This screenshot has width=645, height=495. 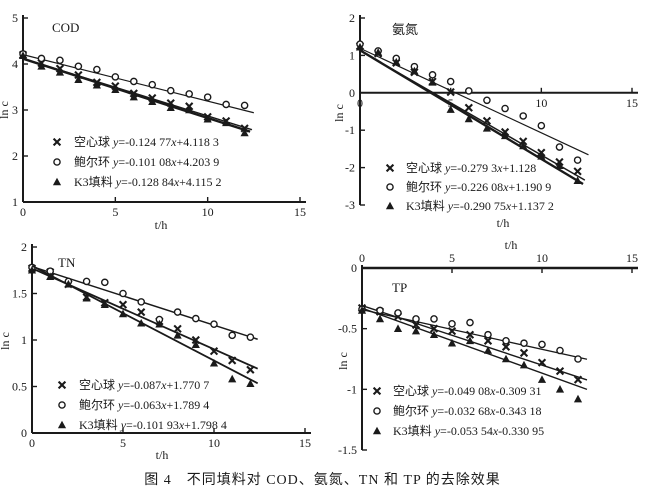 What do you see at coordinates (460, 168) in the screenshot?
I see `legend-item: 空心球 y=-0.279 3x+1.128` at bounding box center [460, 168].